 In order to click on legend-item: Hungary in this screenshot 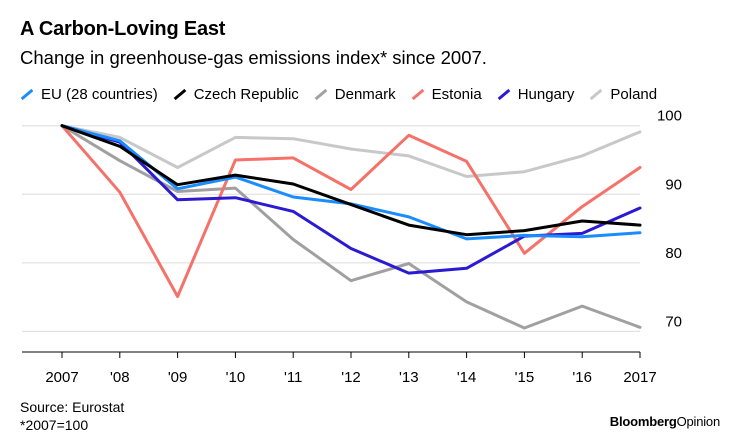, I will do `click(536, 94)`.